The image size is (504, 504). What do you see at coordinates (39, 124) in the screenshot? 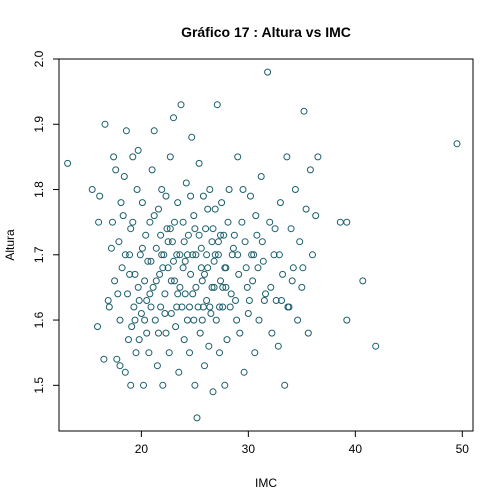
I see `y-tick-label: 1.9` at bounding box center [39, 124].